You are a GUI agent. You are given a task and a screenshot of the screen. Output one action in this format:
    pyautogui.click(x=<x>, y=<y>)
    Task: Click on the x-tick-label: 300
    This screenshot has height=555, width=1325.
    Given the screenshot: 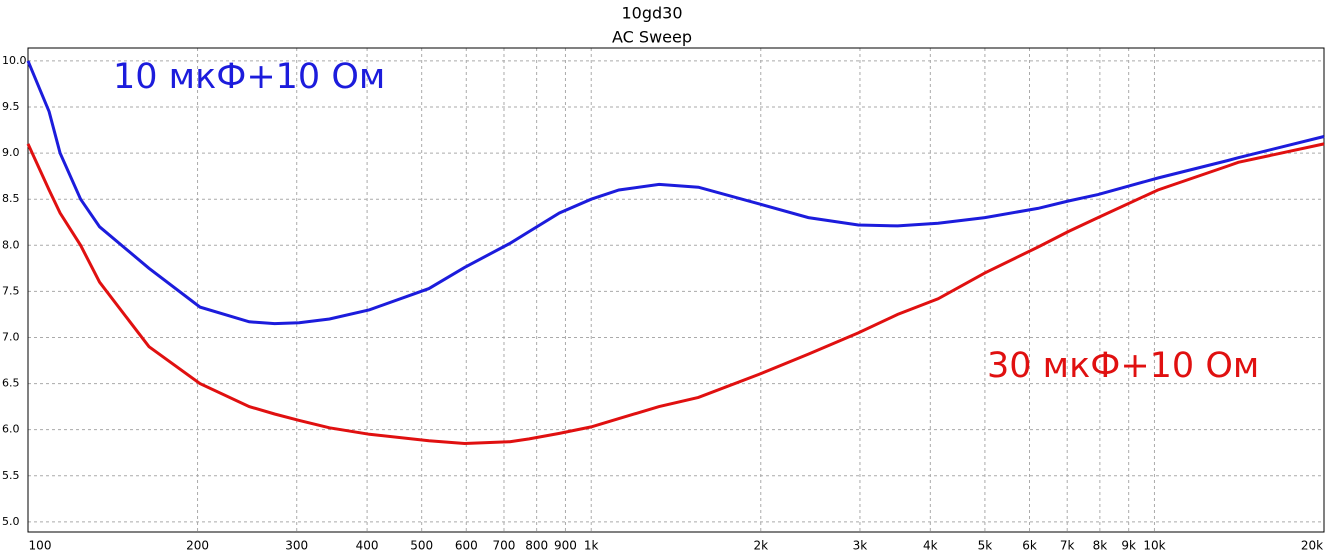 What is the action you would take?
    pyautogui.click(x=296, y=546)
    